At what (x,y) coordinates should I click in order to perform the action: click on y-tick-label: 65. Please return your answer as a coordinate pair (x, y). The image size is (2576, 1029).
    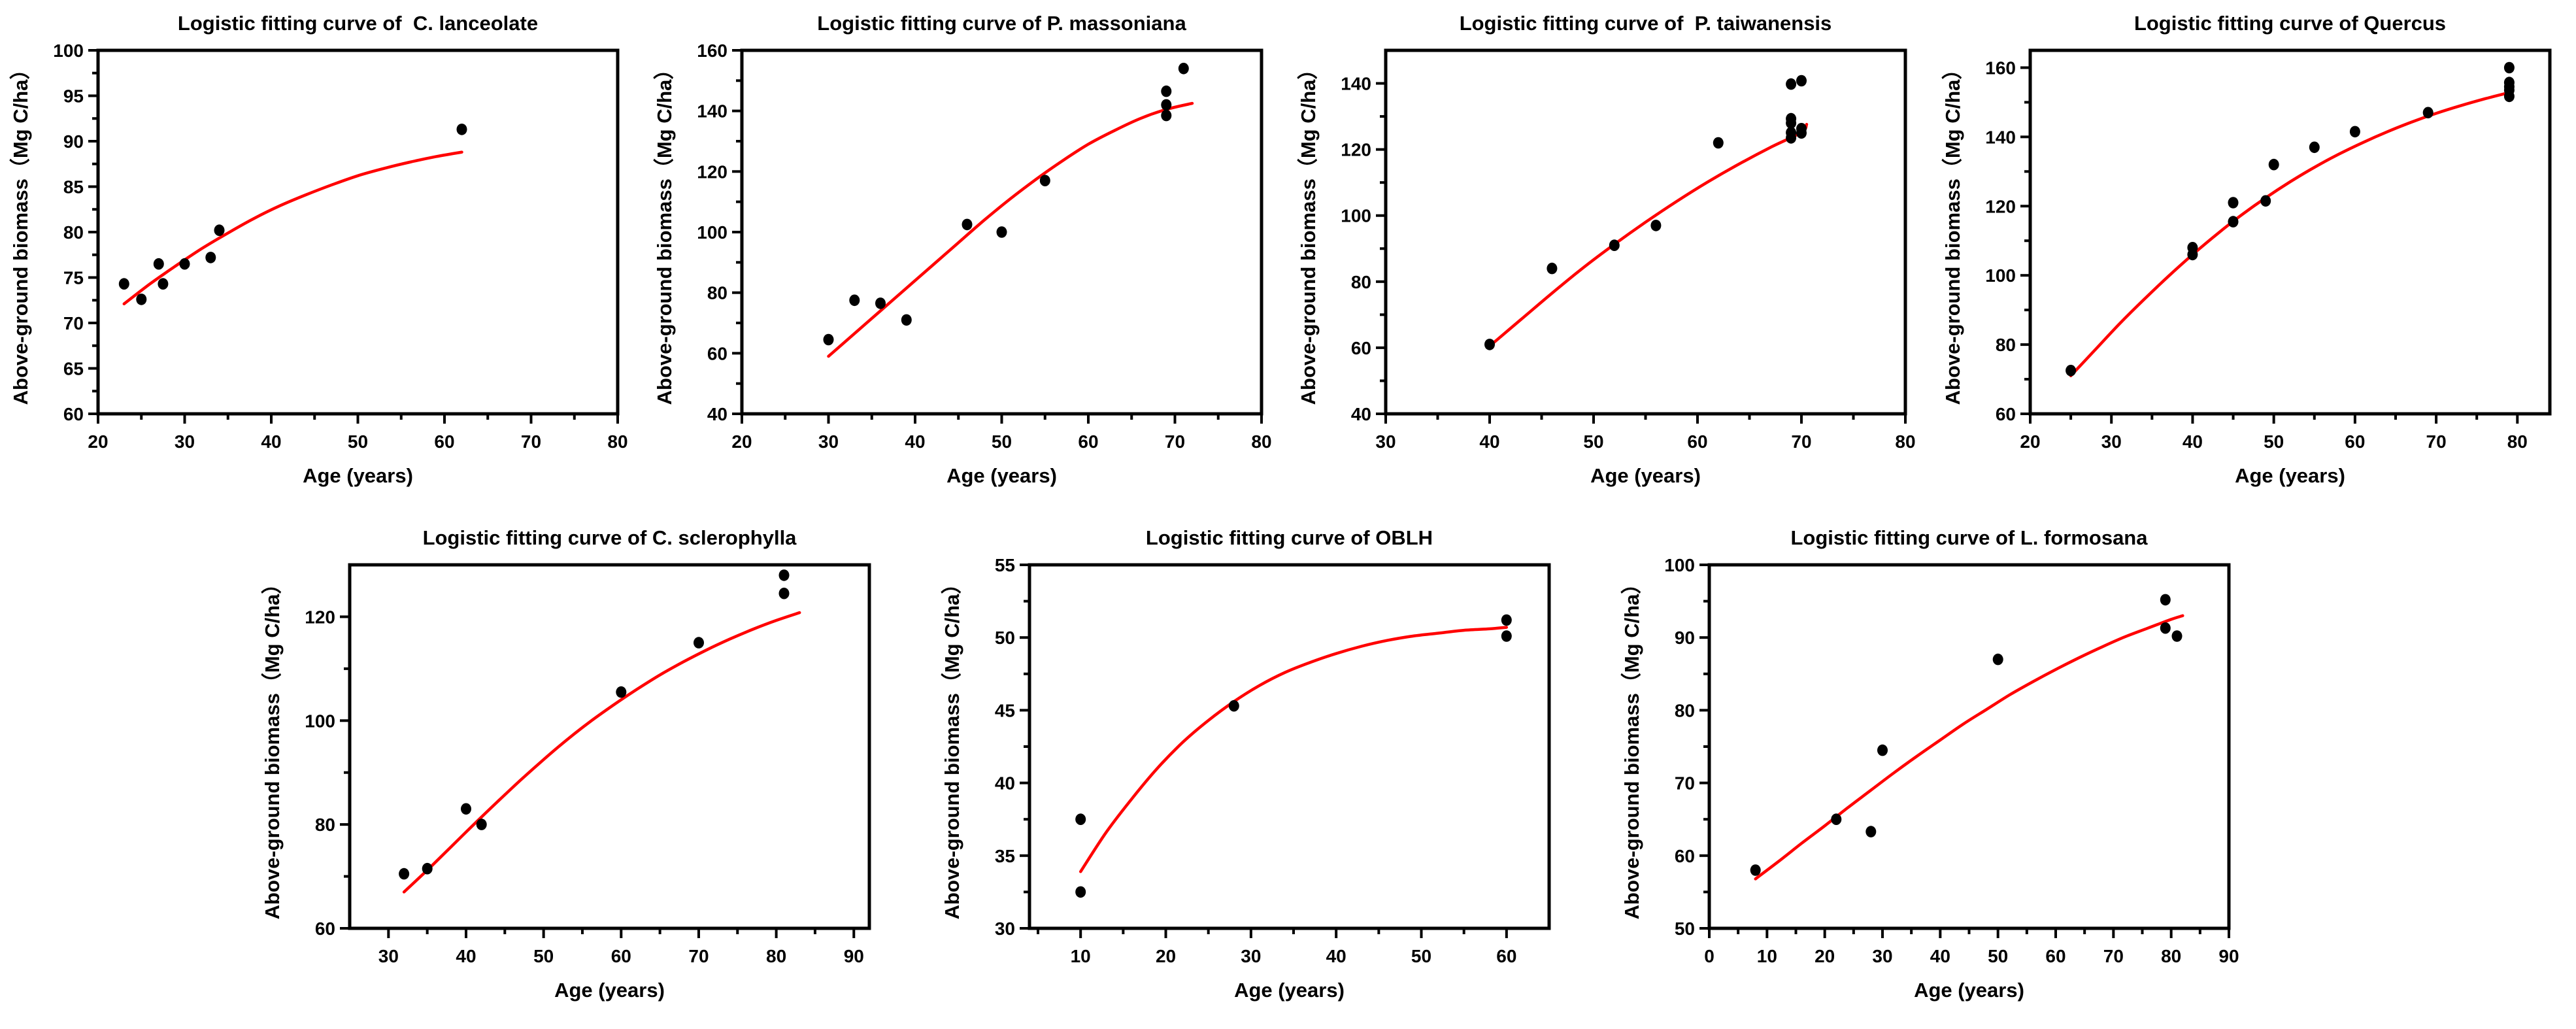
    Looking at the image, I should click on (73, 369).